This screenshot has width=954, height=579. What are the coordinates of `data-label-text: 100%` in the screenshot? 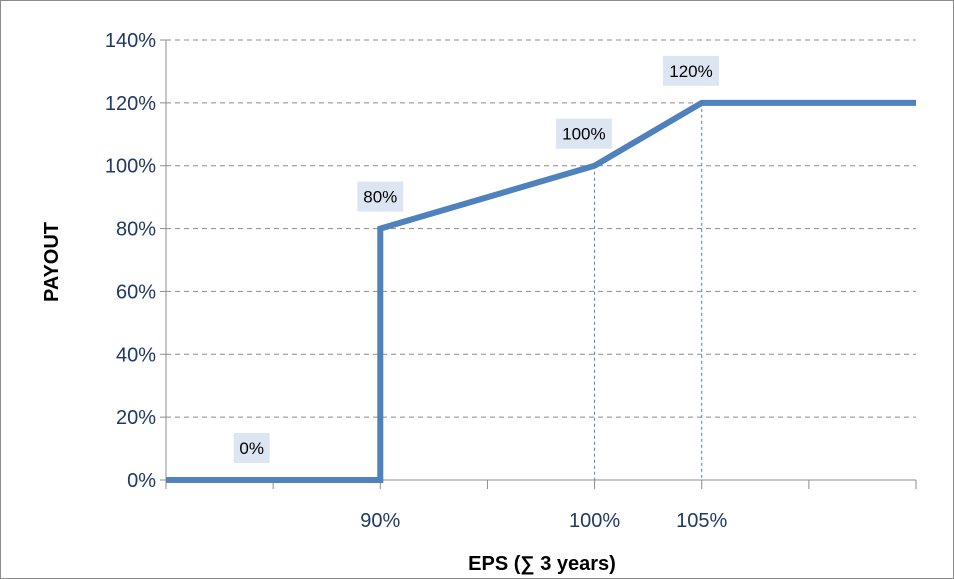 It's located at (583, 134).